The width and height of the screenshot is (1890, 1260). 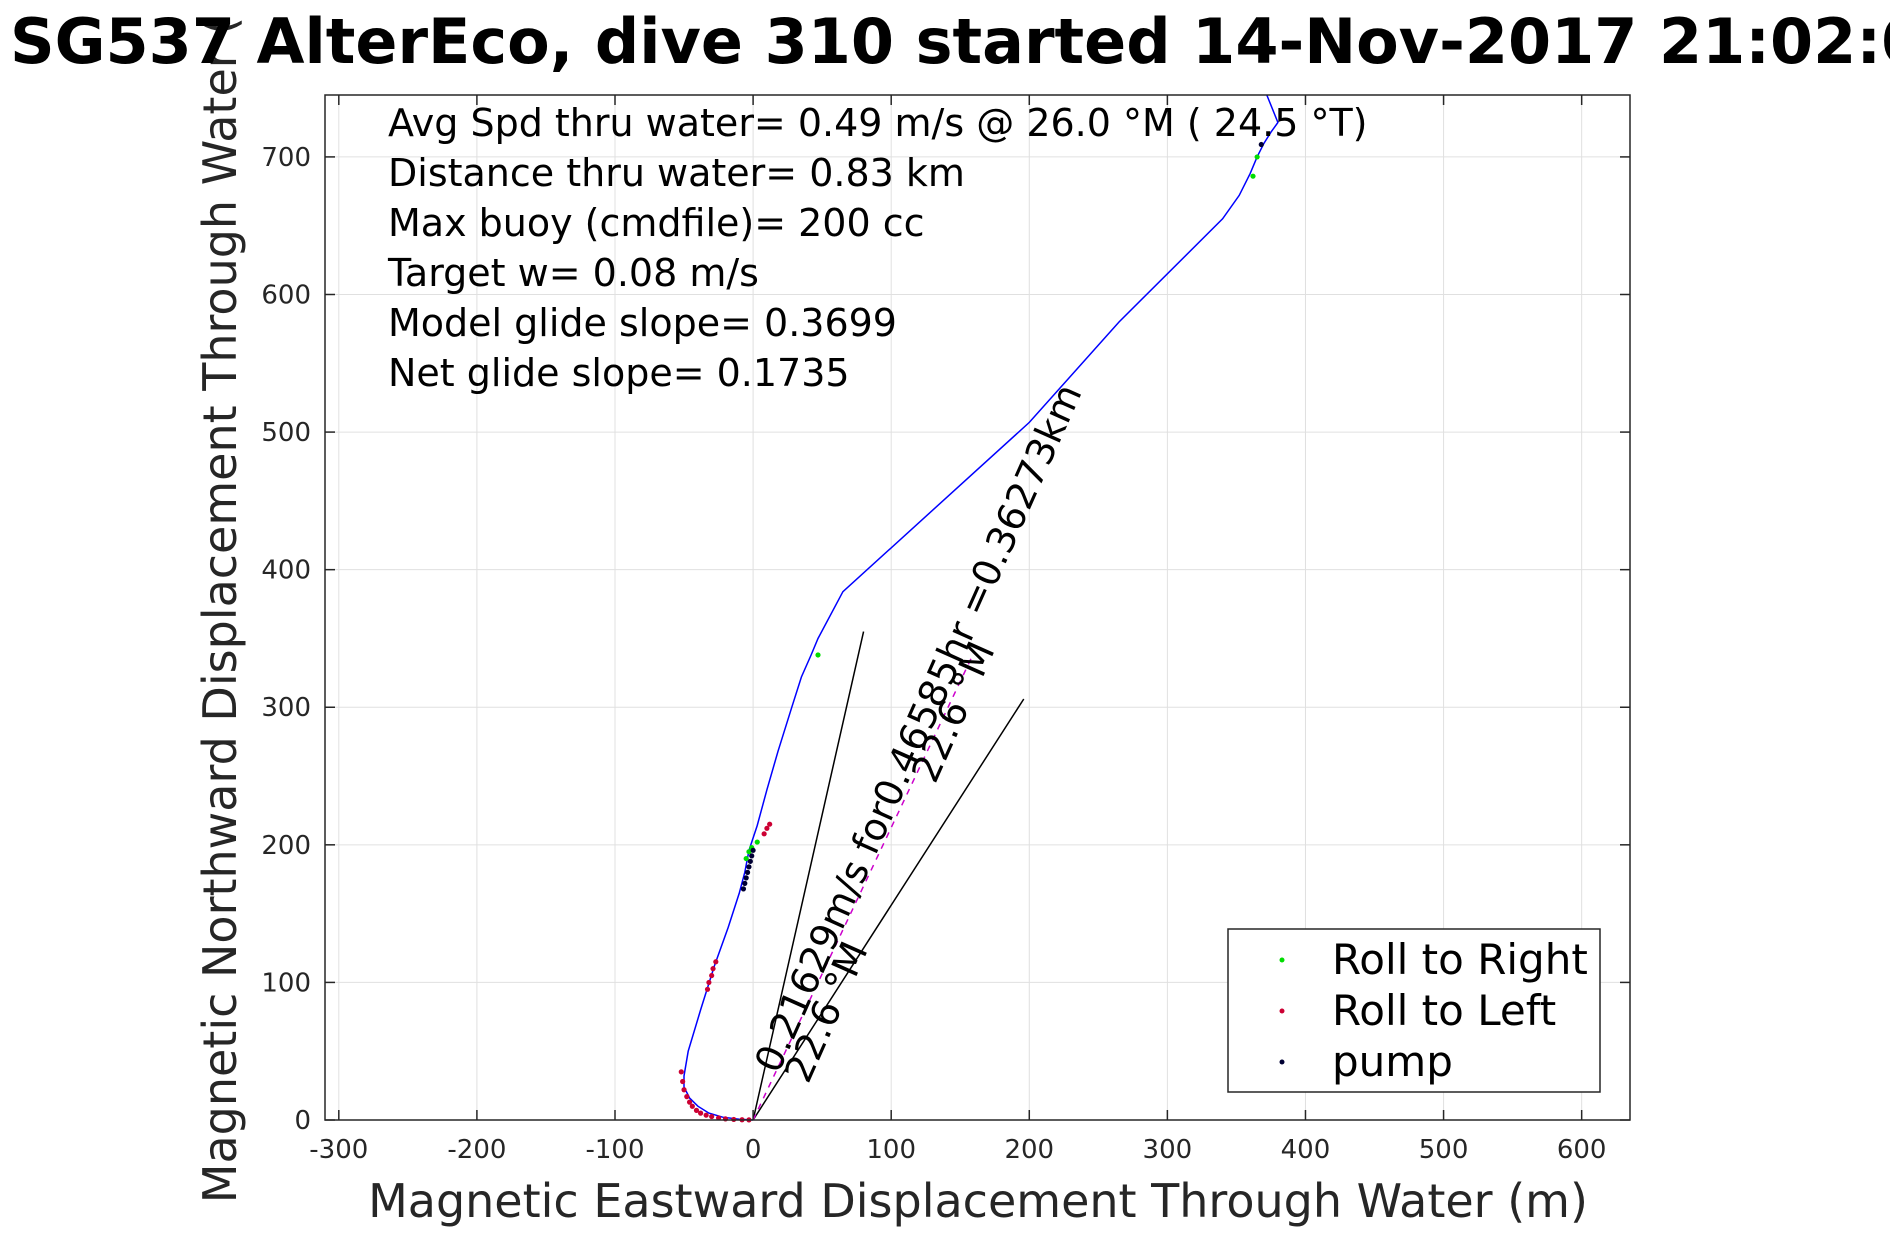 What do you see at coordinates (1306, 1150) in the screenshot?
I see `x-tick-label: 400` at bounding box center [1306, 1150].